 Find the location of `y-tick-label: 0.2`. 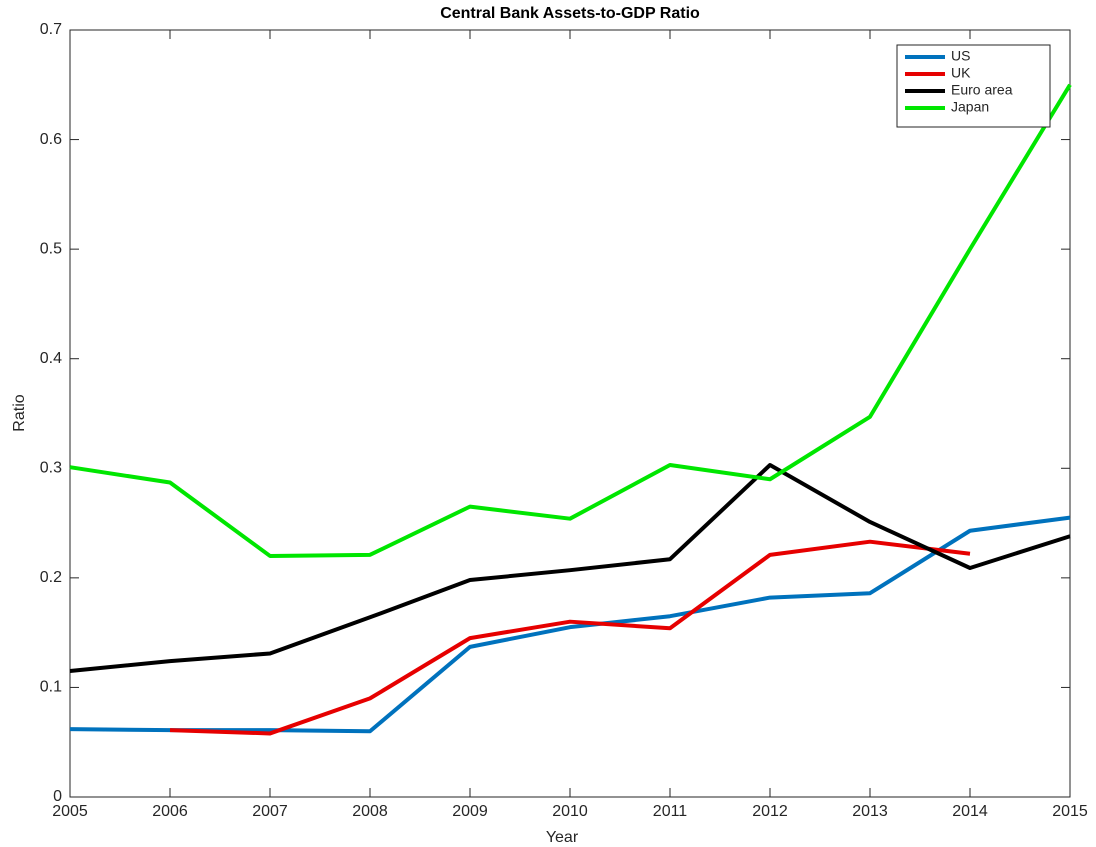

y-tick-label: 0.2 is located at coordinates (51, 577).